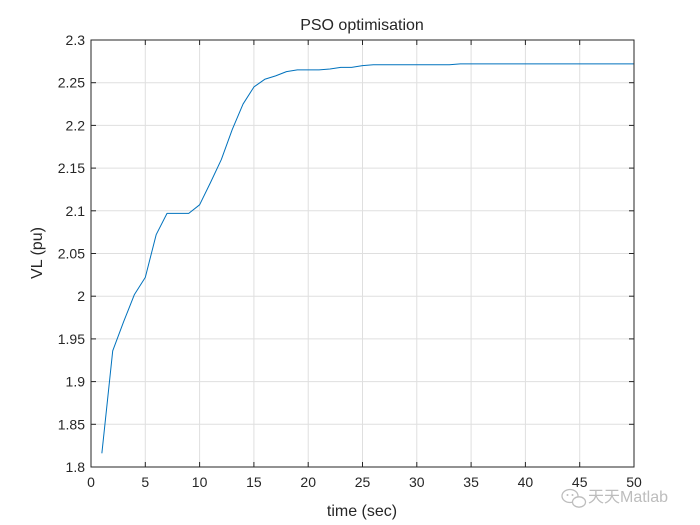 This screenshot has height=525, width=700. Describe the element at coordinates (37, 253) in the screenshot. I see `y-axis-label: VL (pu)` at that location.